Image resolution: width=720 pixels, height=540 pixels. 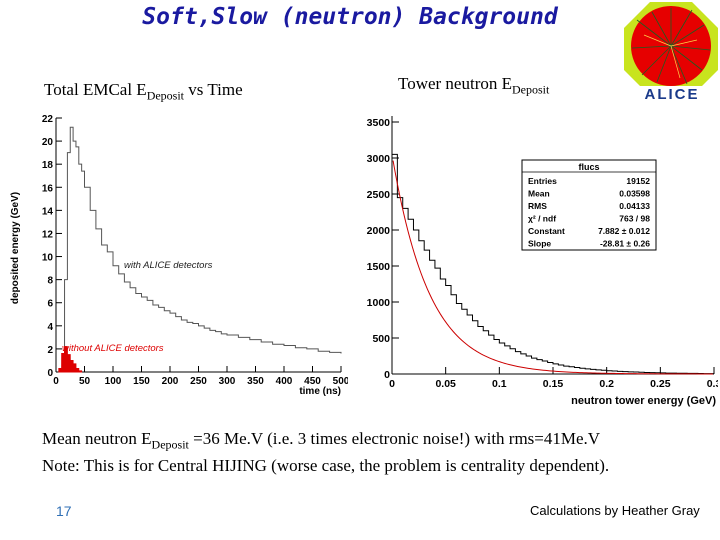 What do you see at coordinates (50, 304) in the screenshot?
I see `y-tick-label: 6` at bounding box center [50, 304].